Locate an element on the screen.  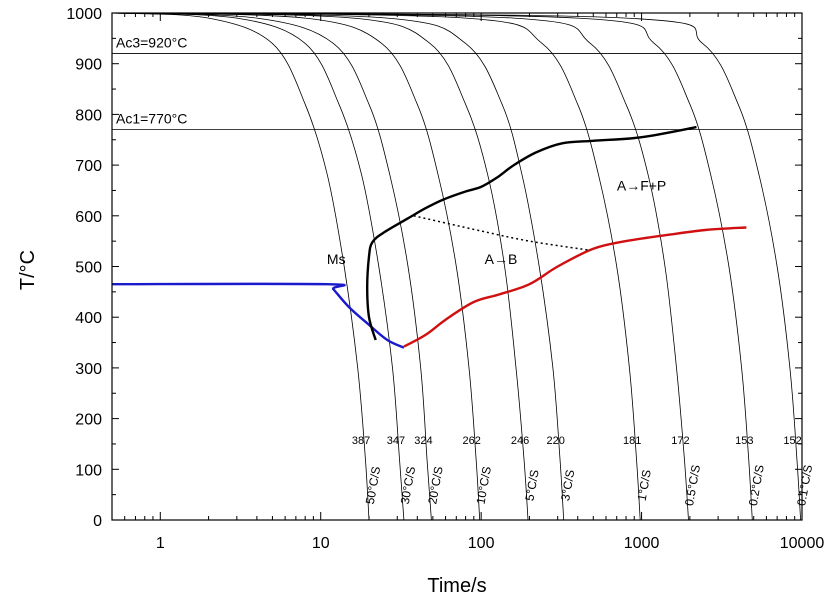
hardness-label: 181 is located at coordinates (632, 441).